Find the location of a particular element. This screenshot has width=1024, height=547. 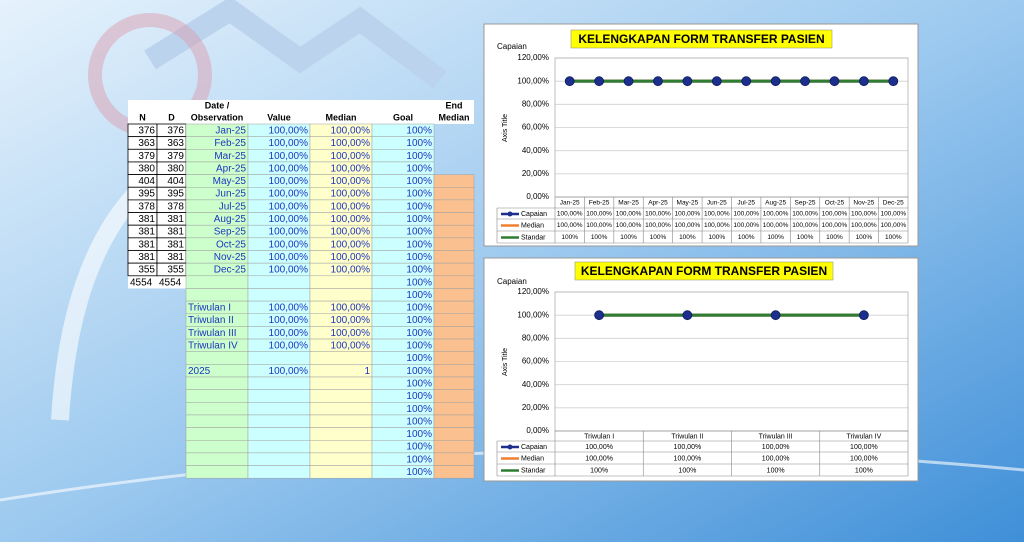

cell-text: Triwulan IV is located at coordinates (213, 346).